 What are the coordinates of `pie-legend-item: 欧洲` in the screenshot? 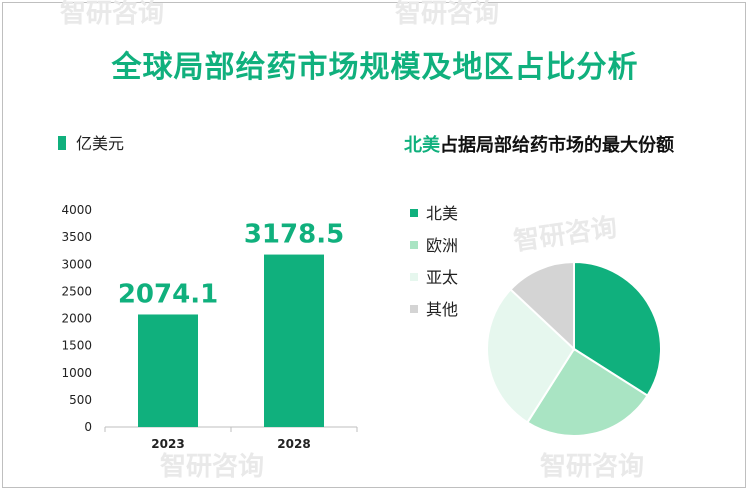 It's located at (434, 251).